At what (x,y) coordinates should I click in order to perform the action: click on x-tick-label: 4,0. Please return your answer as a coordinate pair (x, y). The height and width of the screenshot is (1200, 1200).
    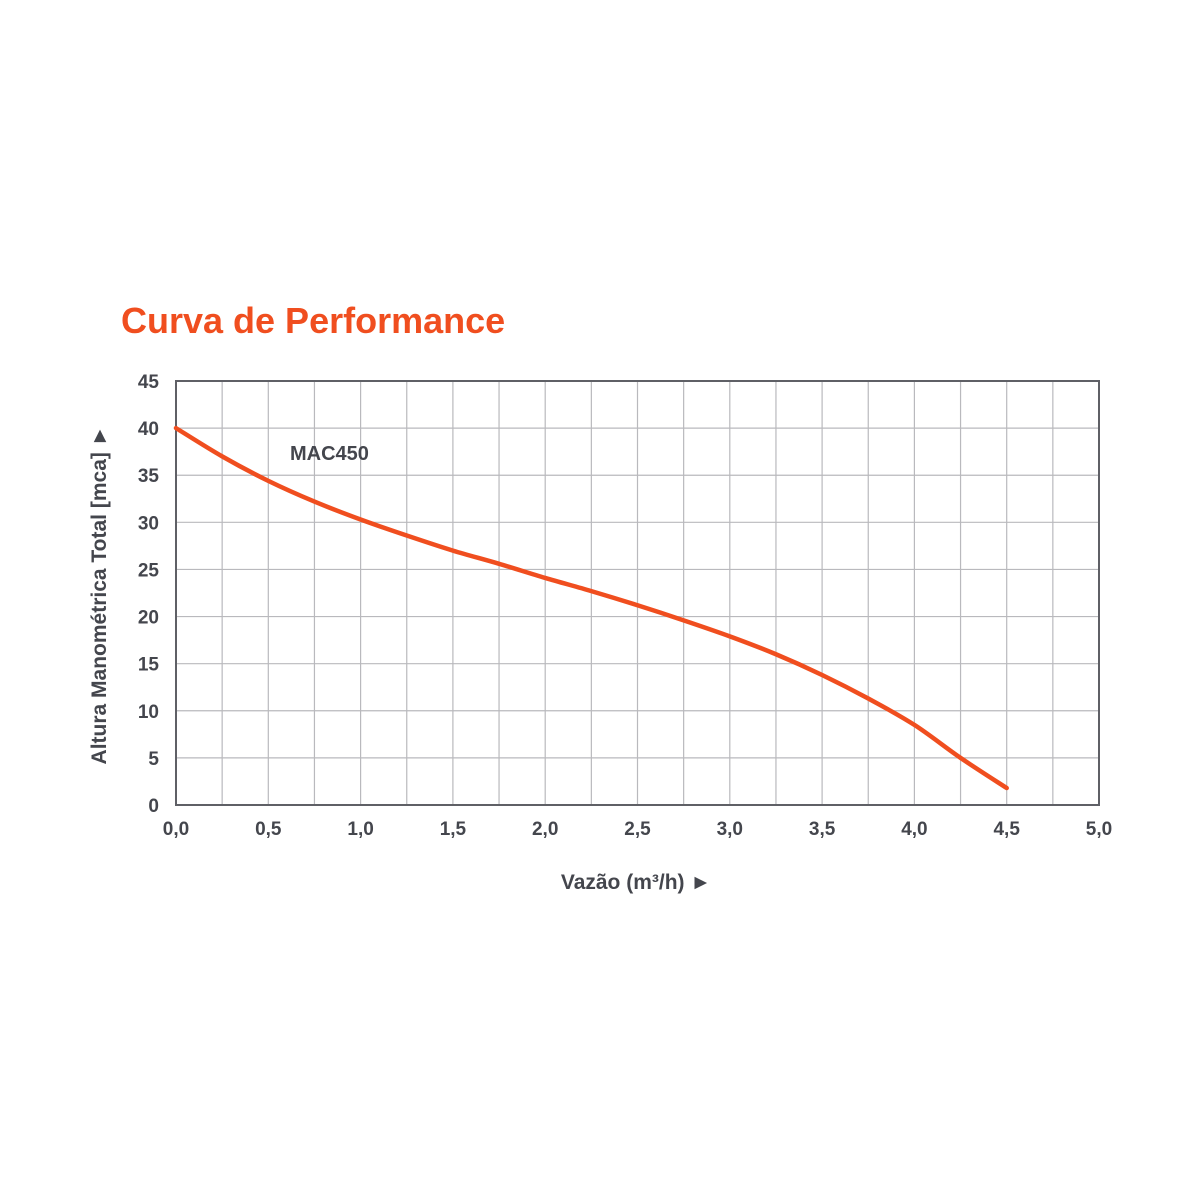
    Looking at the image, I should click on (914, 829).